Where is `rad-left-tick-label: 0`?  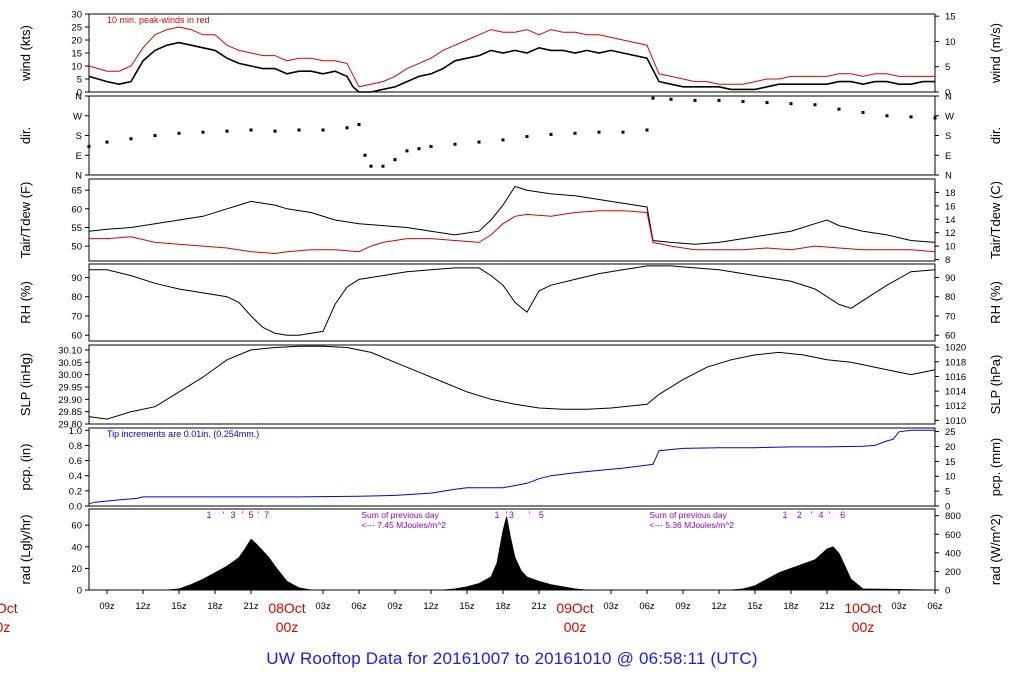
rad-left-tick-label: 0 is located at coordinates (79, 591).